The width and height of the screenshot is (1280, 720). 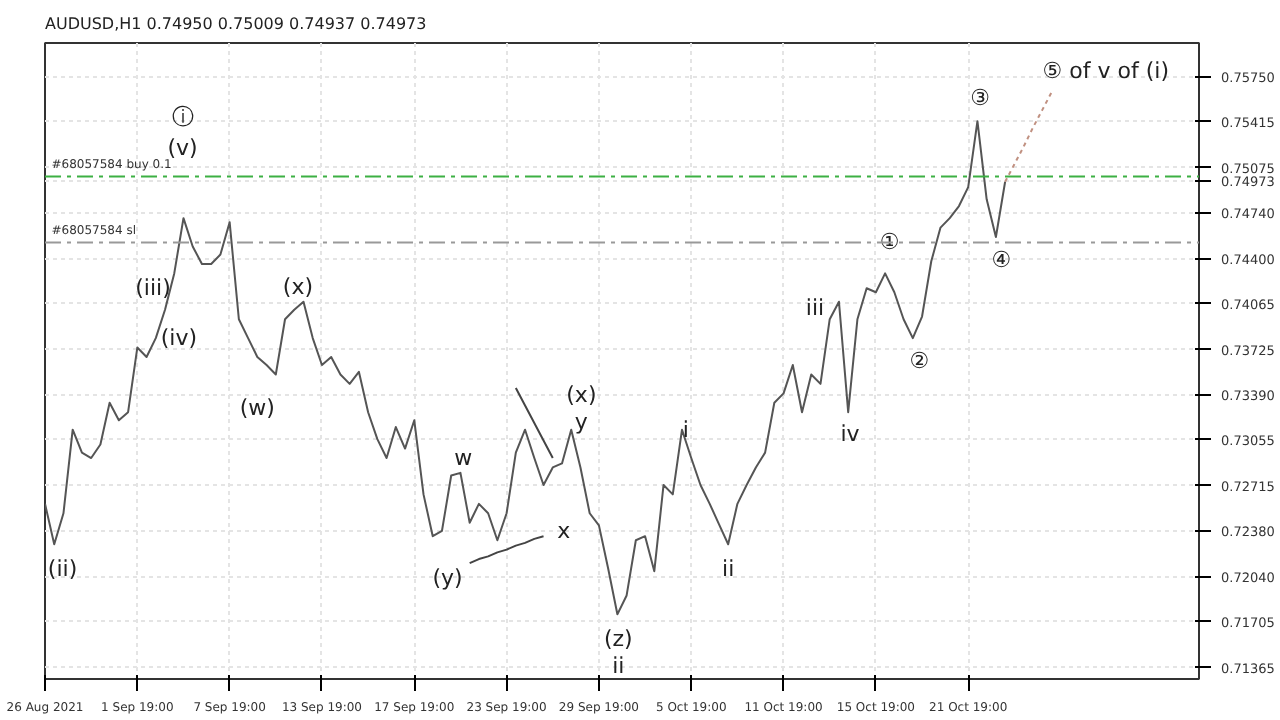 I want to click on annotation: ②, so click(x=919, y=361).